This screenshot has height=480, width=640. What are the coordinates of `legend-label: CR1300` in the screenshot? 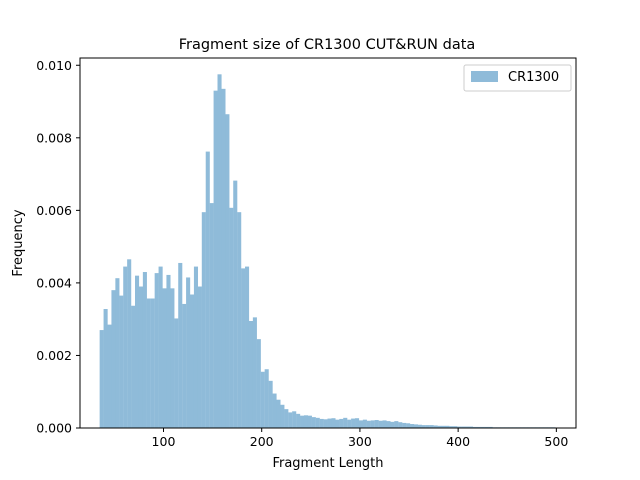 It's located at (533, 77).